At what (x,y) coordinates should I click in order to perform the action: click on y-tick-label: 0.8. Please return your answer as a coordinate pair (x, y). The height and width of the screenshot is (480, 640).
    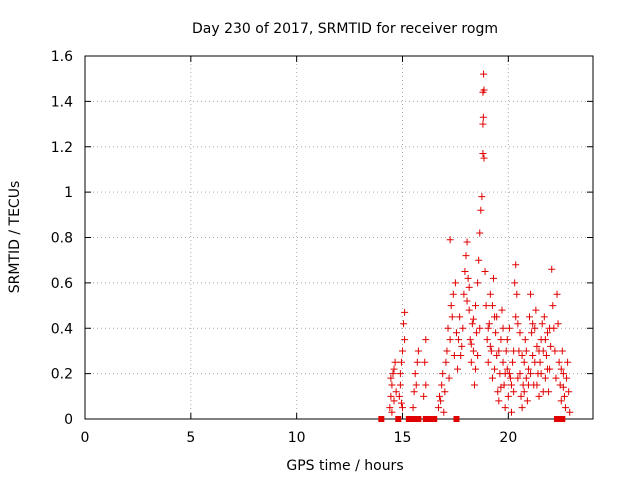
    Looking at the image, I should click on (62, 239).